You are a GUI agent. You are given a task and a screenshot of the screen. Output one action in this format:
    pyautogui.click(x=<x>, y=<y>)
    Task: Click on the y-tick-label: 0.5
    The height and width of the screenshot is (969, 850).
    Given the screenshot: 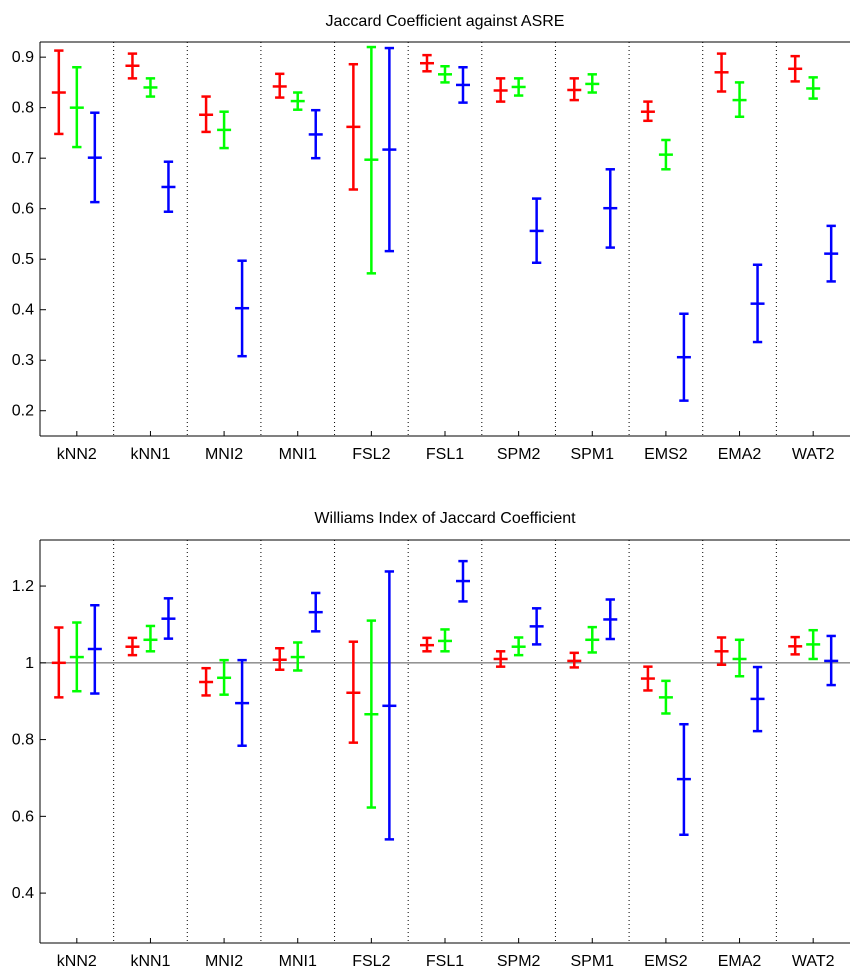 What is the action you would take?
    pyautogui.click(x=23, y=259)
    